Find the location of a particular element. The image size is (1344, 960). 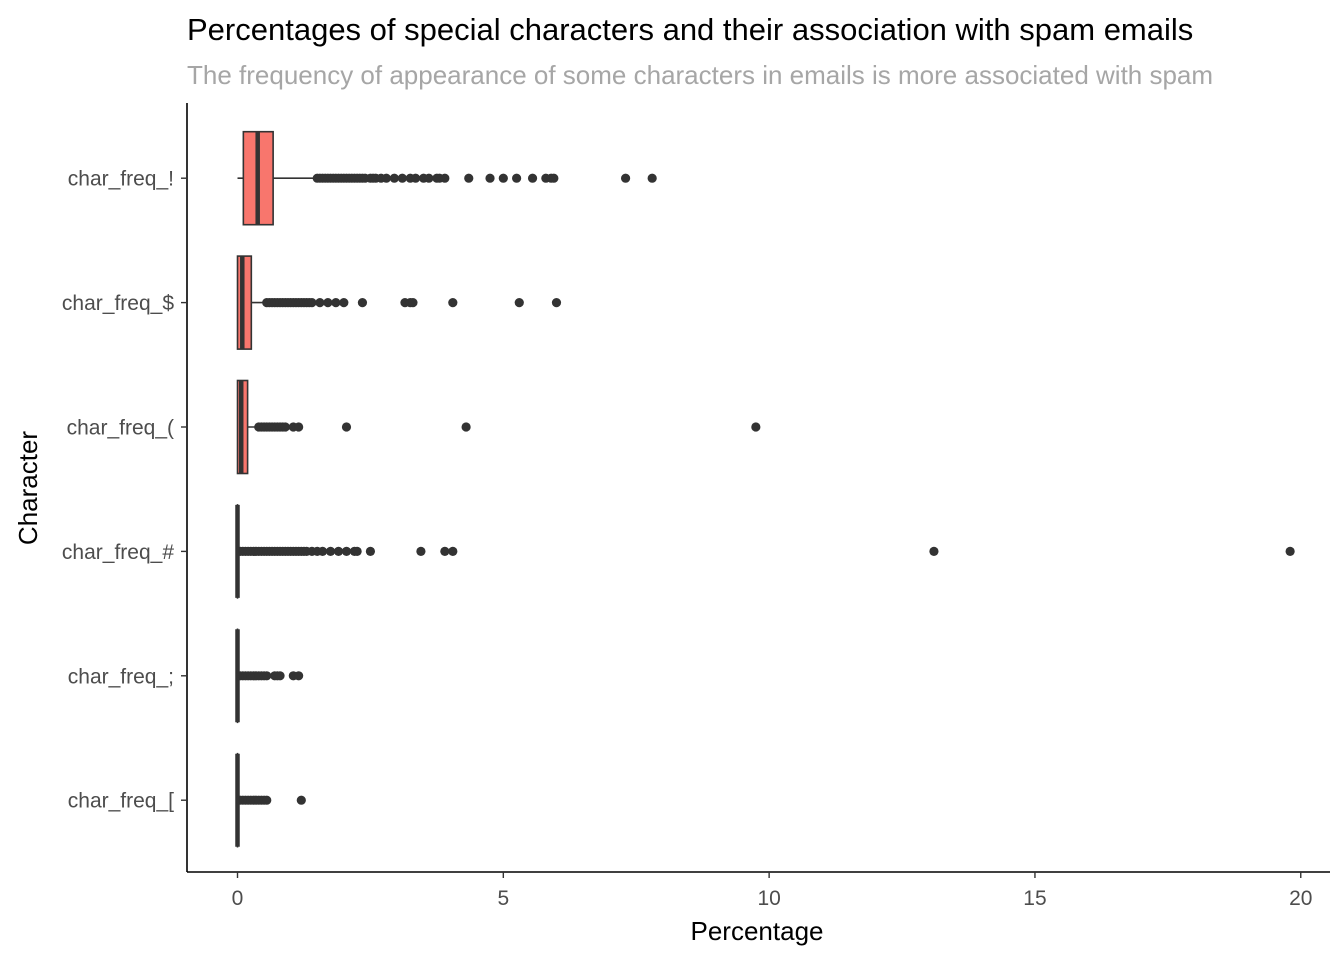

y-axis-title: Character is located at coordinates (28, 488).